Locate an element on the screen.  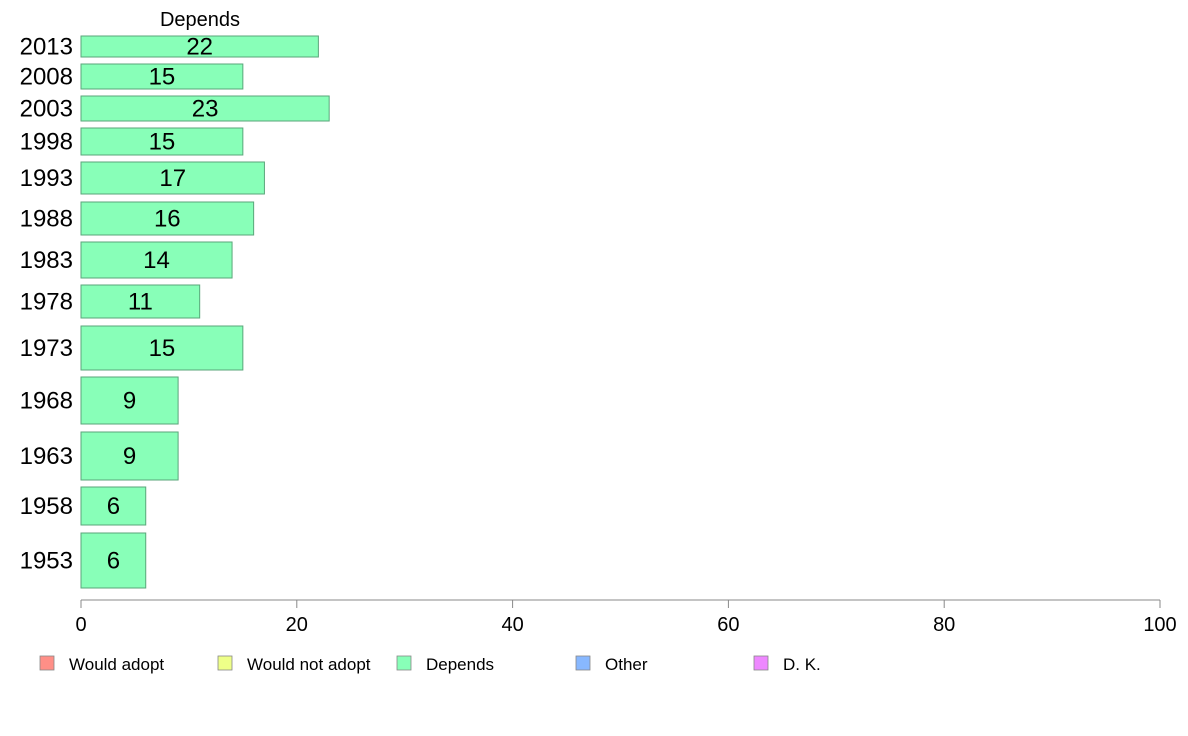
value-label-1983: 14 is located at coordinates (156, 260).